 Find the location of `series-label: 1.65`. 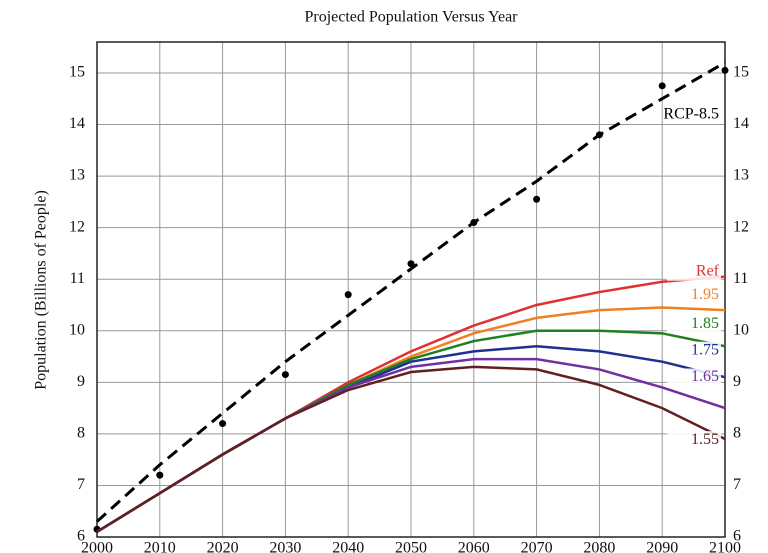

series-label: 1.65 is located at coordinates (705, 376).